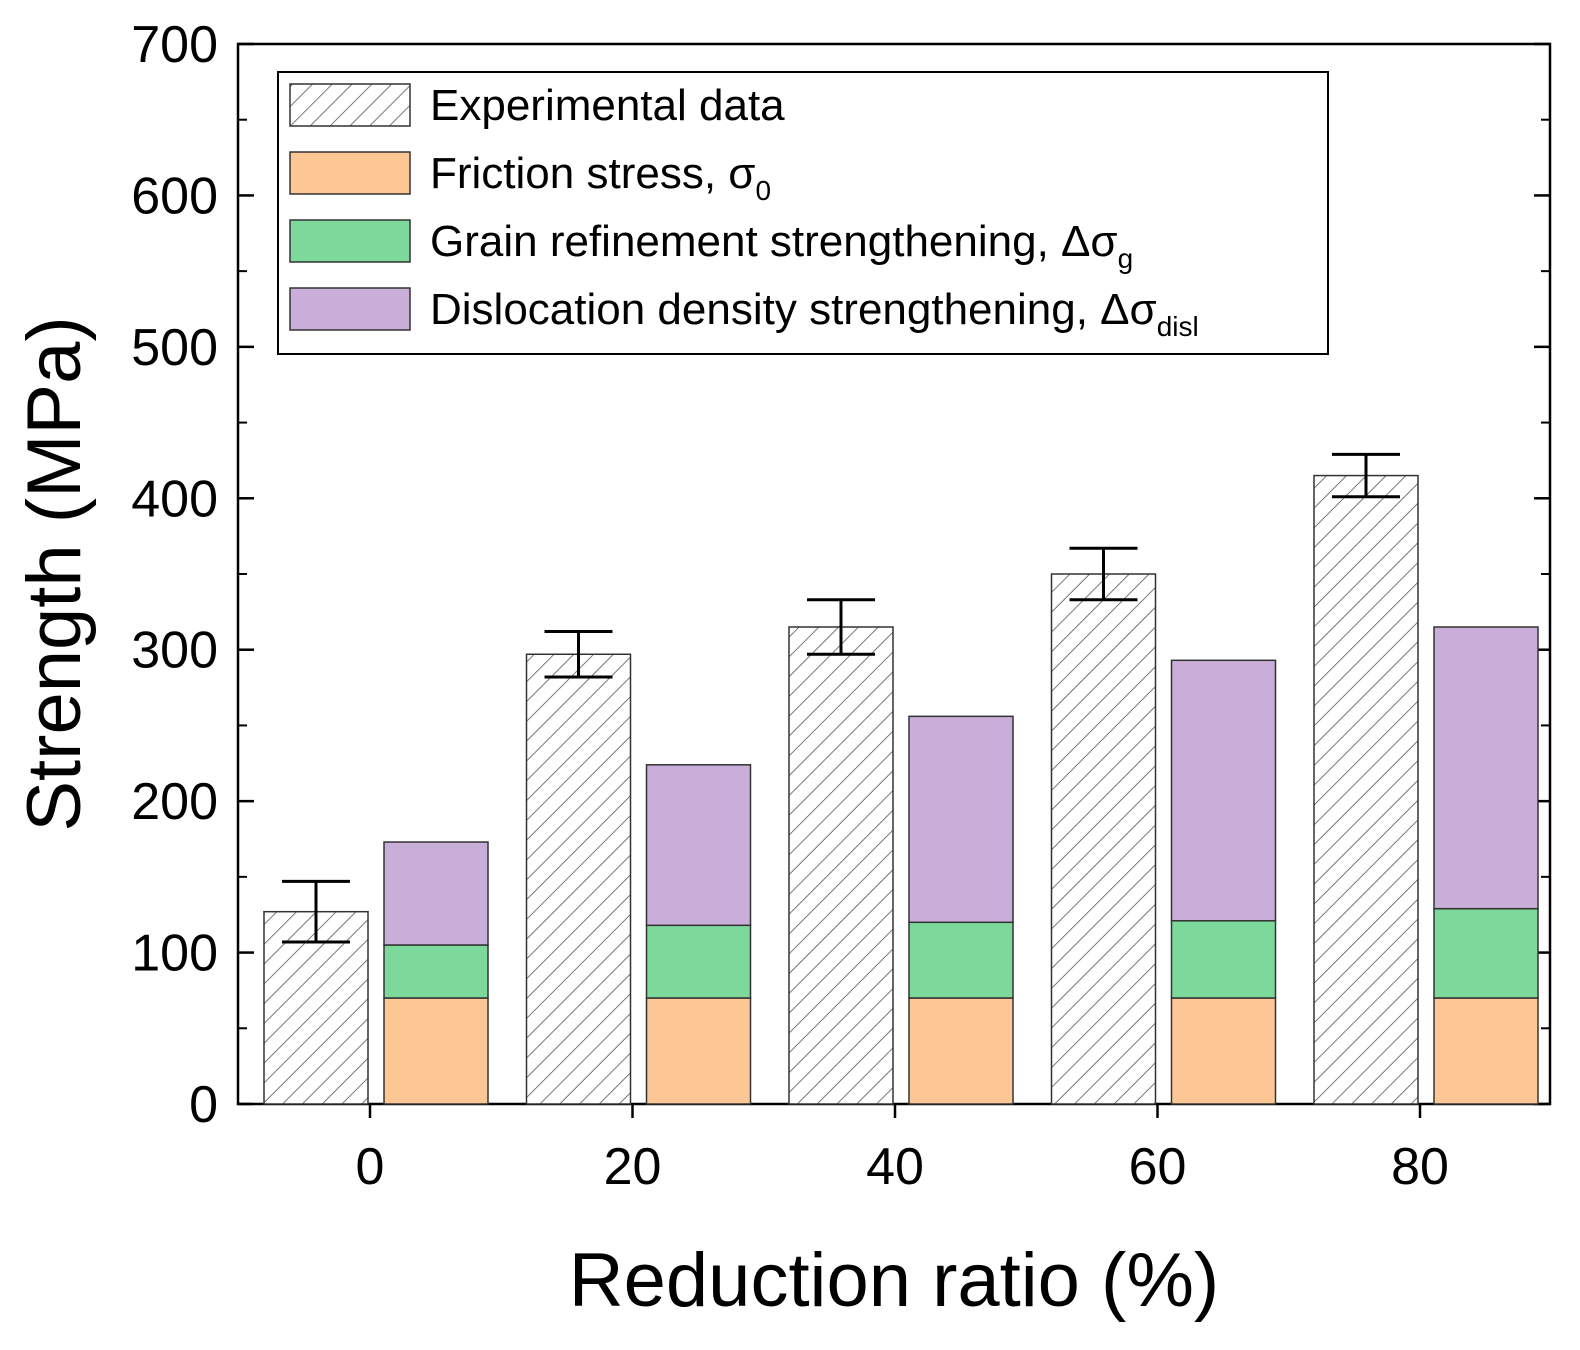 Image resolution: width=1580 pixels, height=1350 pixels. What do you see at coordinates (607, 105) in the screenshot?
I see `legend-label-experimental: Experimental data` at bounding box center [607, 105].